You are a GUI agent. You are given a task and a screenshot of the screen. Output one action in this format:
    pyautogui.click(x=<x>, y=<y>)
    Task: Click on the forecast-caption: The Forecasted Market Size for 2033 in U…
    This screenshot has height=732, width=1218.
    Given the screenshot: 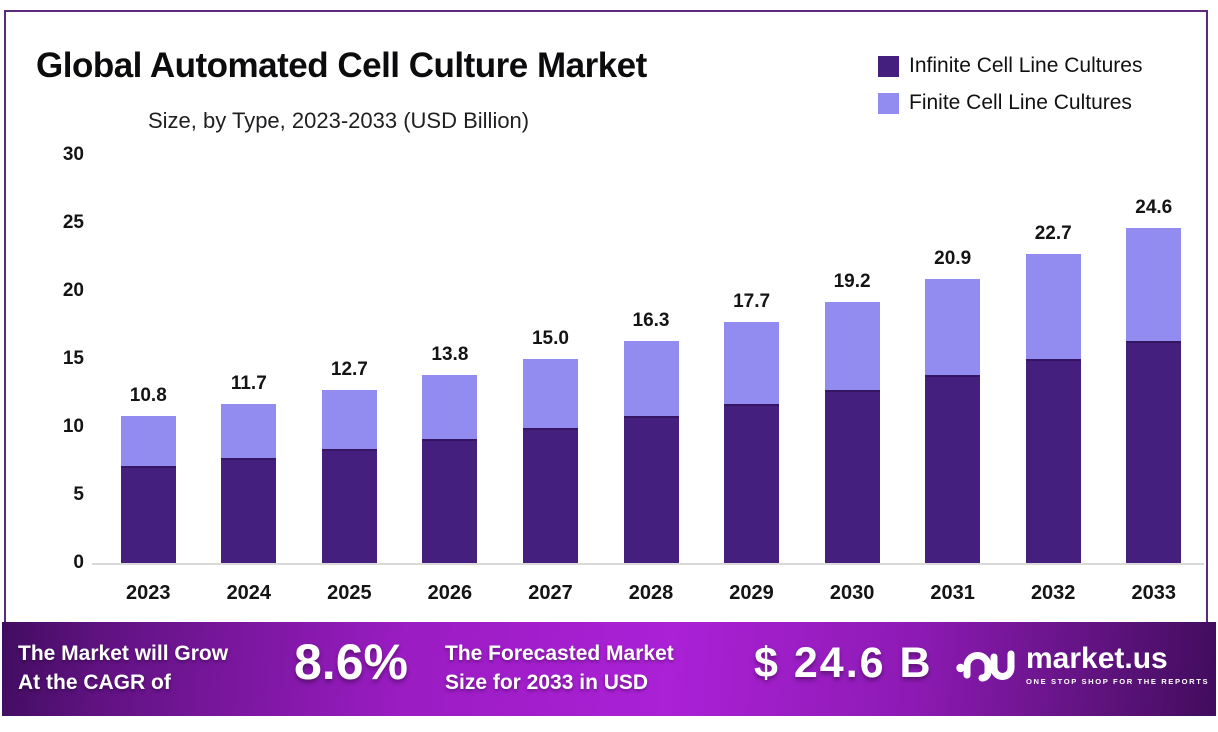 What is the action you would take?
    pyautogui.click(x=559, y=668)
    